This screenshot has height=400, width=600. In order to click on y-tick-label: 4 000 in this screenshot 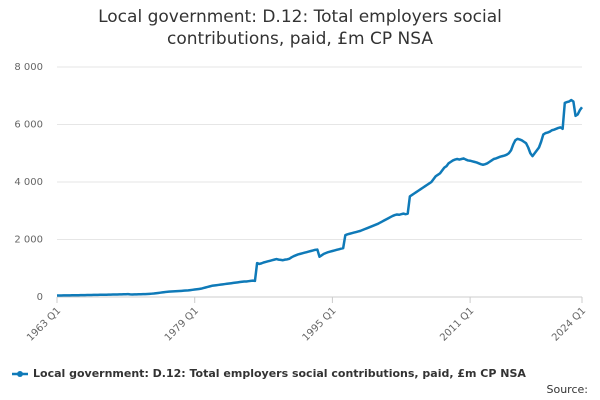, I will do `click(28, 182)`.